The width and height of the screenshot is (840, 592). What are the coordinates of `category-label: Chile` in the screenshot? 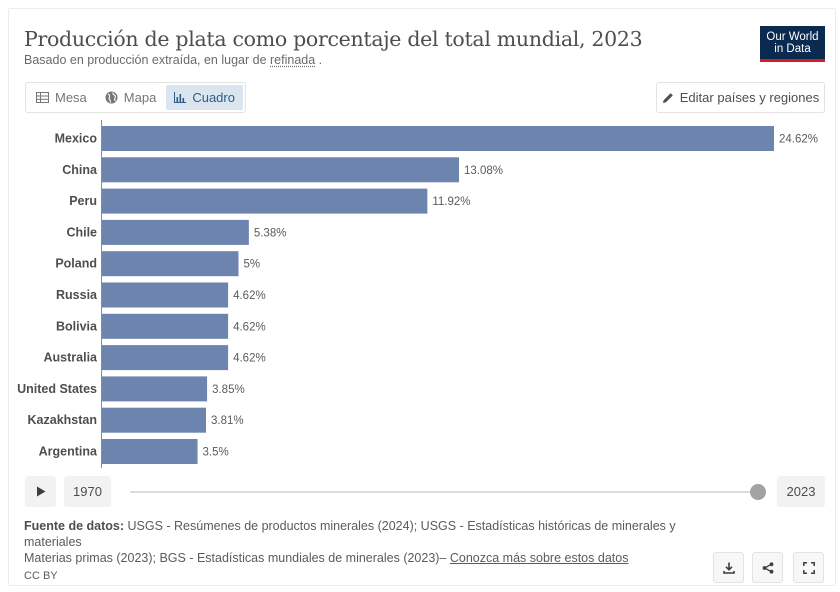 It's located at (81, 232).